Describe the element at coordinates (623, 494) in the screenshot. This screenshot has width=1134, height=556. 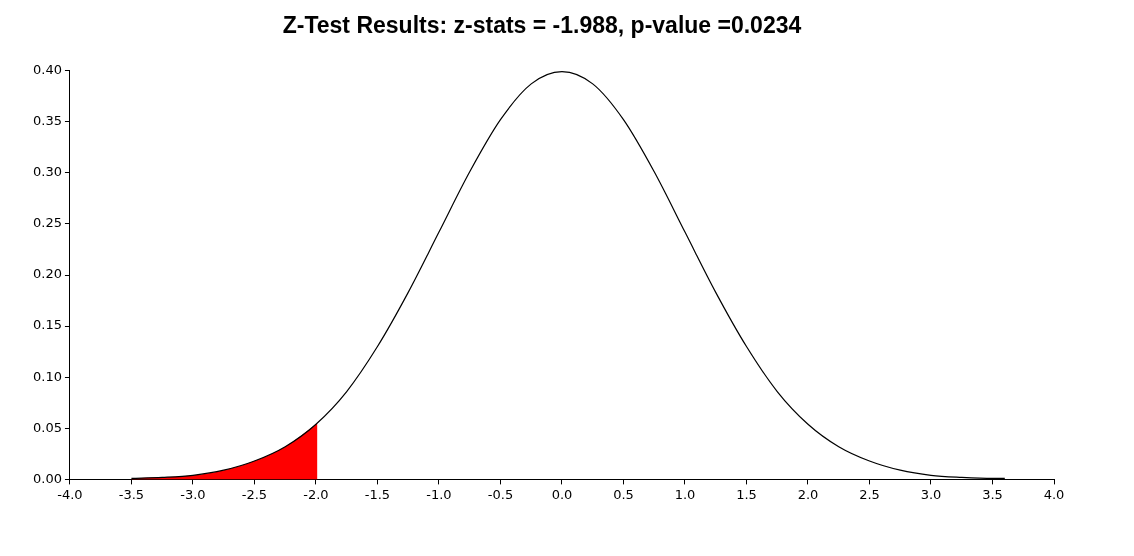
I see `x-tick-label: 0.5` at that location.